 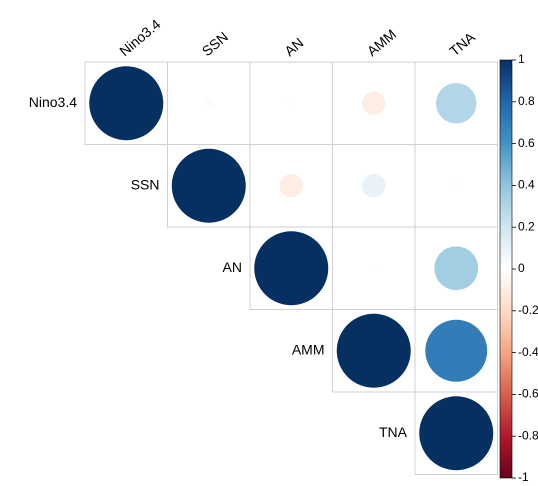 I want to click on column-label: AN, so click(x=293, y=46).